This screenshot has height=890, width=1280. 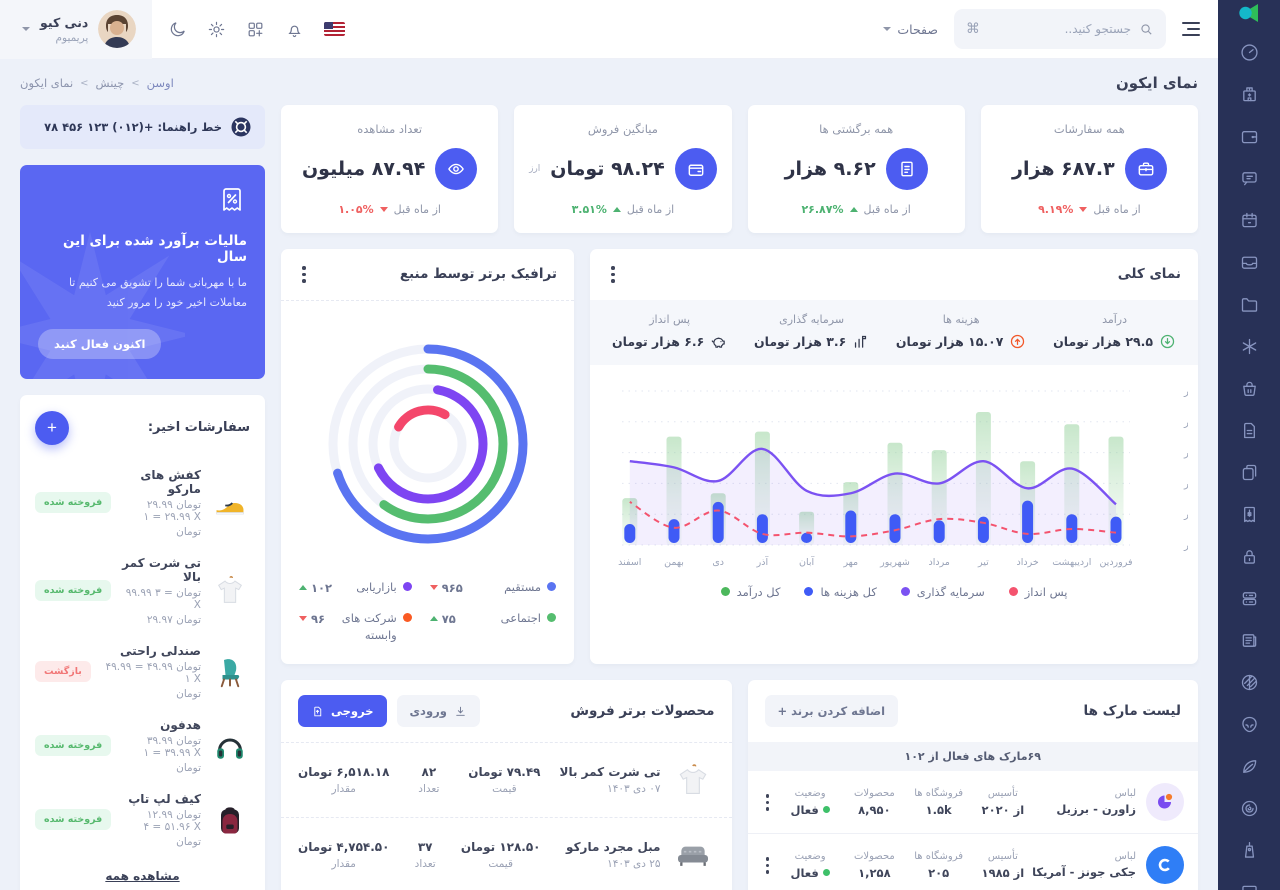 What do you see at coordinates (1249, 52) in the screenshot?
I see `dashboard-icon` at bounding box center [1249, 52].